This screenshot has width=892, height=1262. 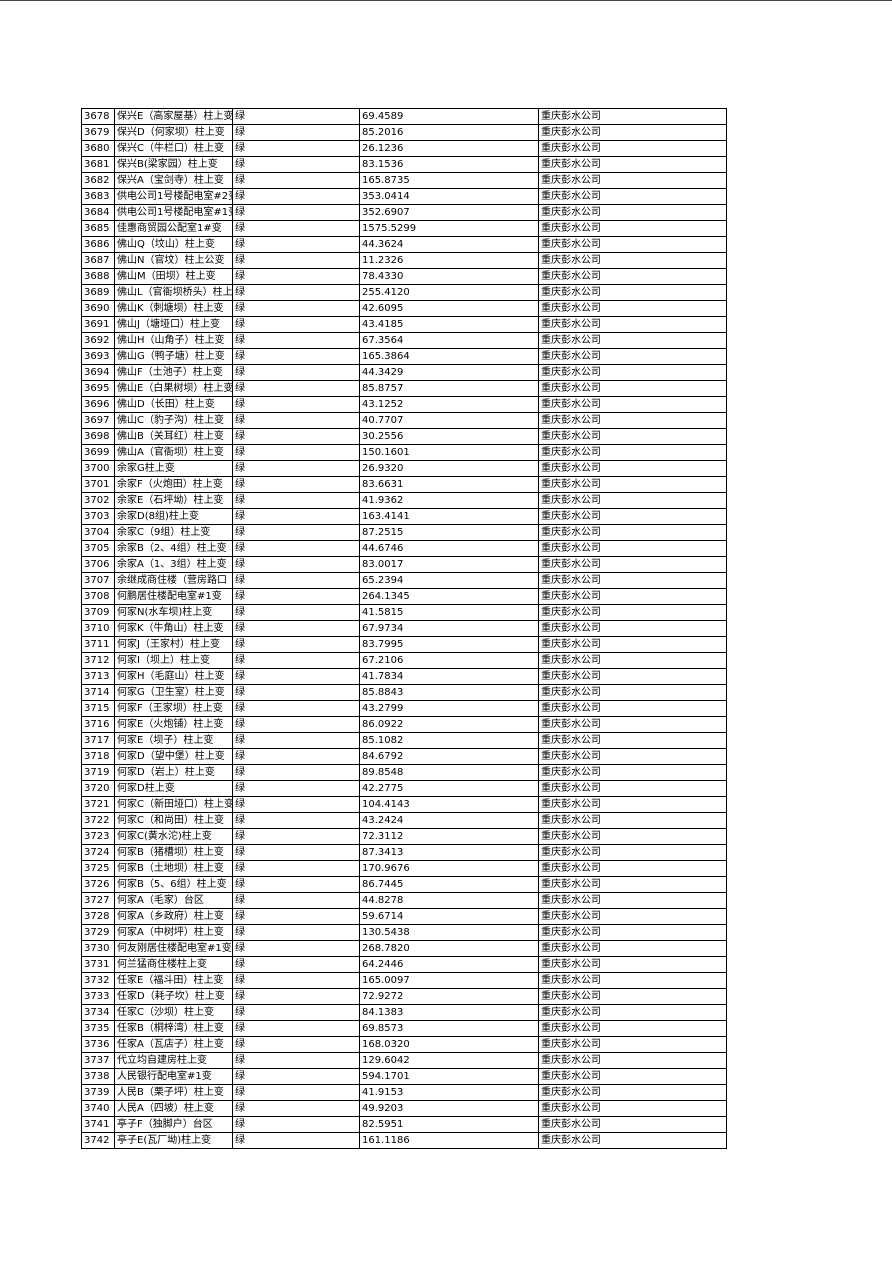 I want to click on table-row: 3691 佛山J（塘垭口）柱上变绿 43.4185 重庆彭水公司, so click(x=404, y=324).